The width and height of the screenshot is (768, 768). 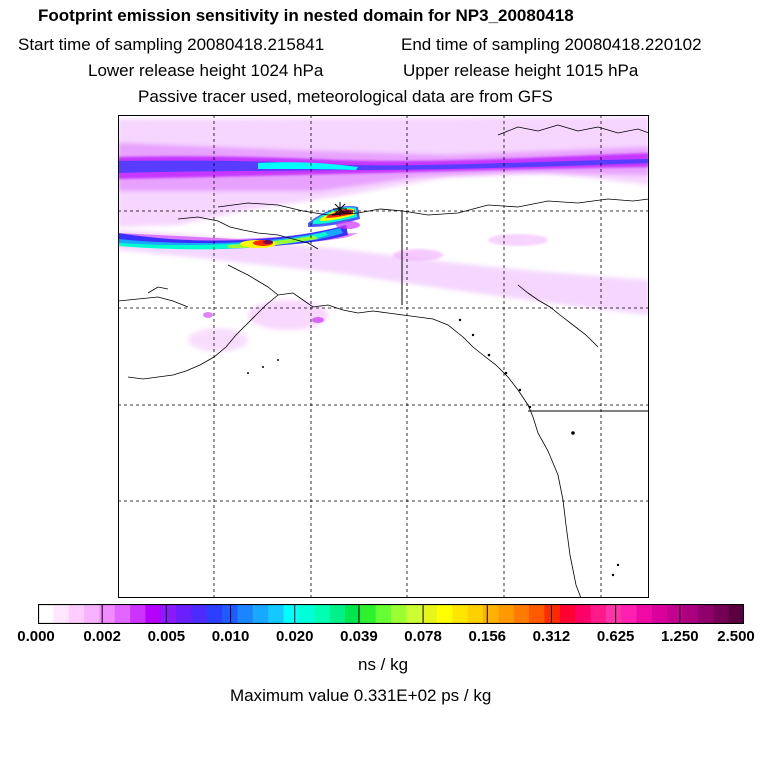 I want to click on colorbar-tick-label: 2.500, so click(x=736, y=636).